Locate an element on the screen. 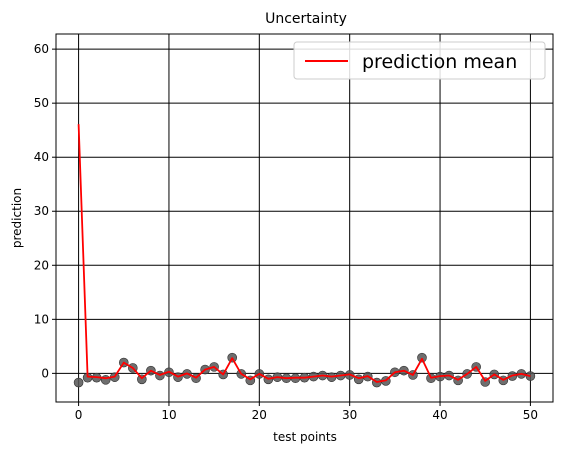 The height and width of the screenshot is (455, 562). y-tick-label: 60 is located at coordinates (41, 49).